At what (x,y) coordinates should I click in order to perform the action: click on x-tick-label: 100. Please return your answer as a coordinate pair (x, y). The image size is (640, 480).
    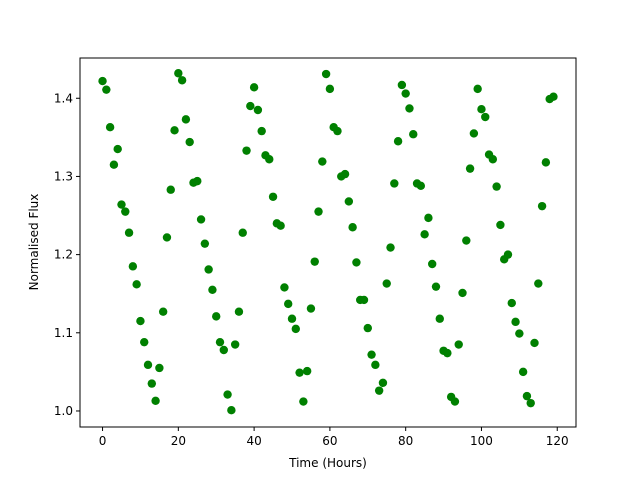
    Looking at the image, I should click on (481, 441).